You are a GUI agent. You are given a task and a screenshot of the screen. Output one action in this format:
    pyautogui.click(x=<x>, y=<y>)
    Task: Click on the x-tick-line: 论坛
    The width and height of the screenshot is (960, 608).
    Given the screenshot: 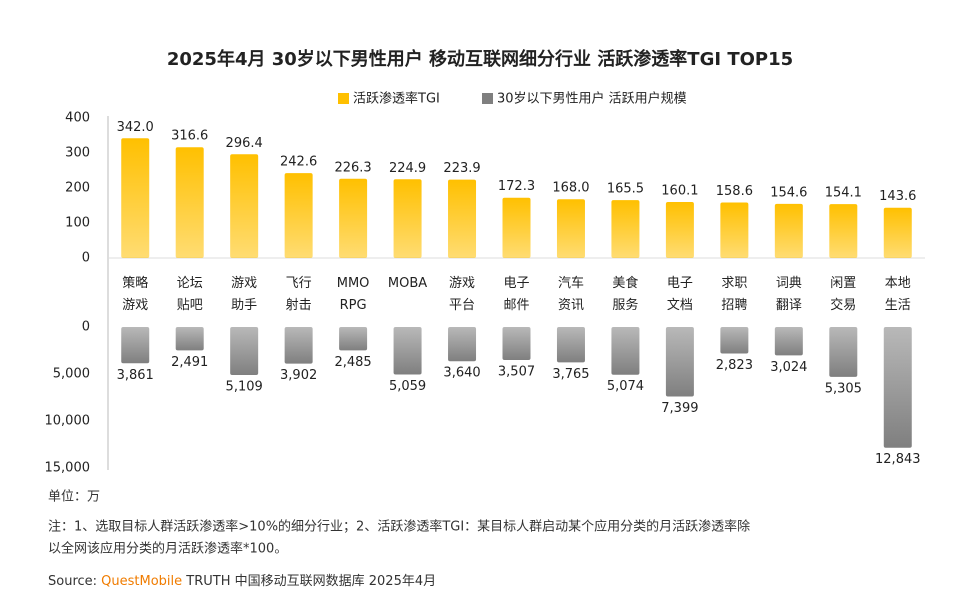 What is the action you would take?
    pyautogui.click(x=190, y=283)
    